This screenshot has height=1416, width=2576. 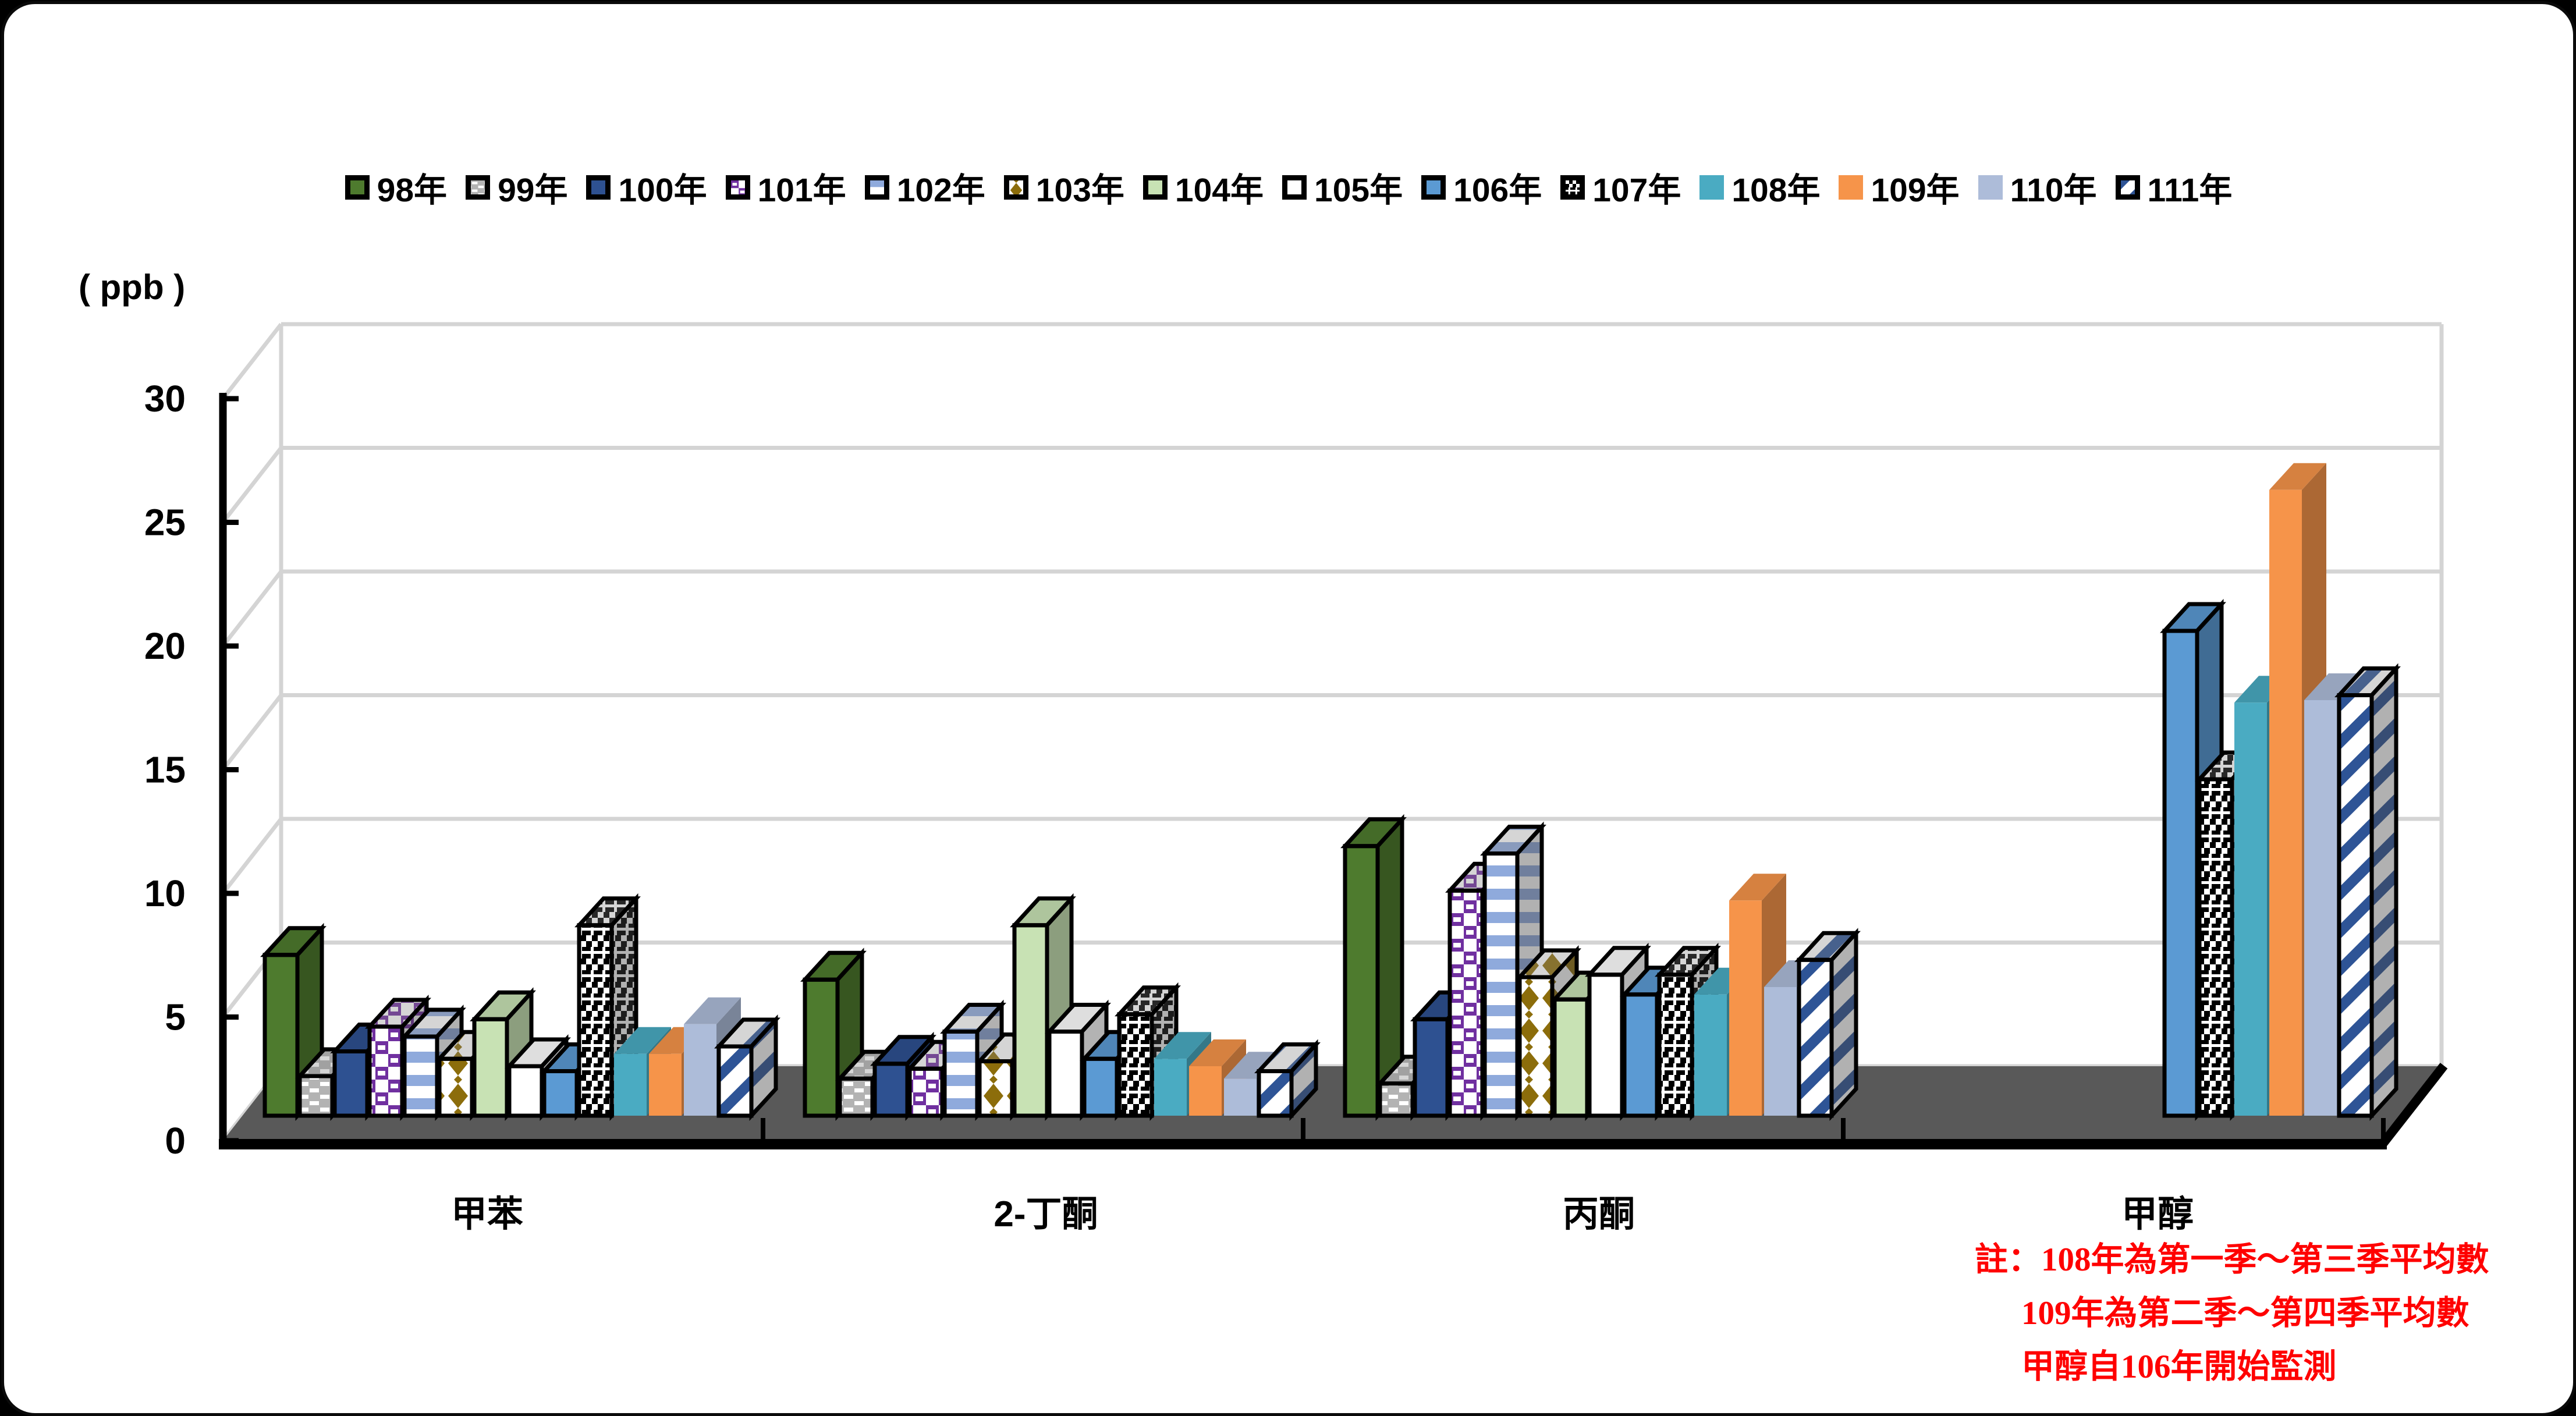 I want to click on footnote-line-1: 註：108年為第一季～第三季平均數, so click(x=2232, y=1259).